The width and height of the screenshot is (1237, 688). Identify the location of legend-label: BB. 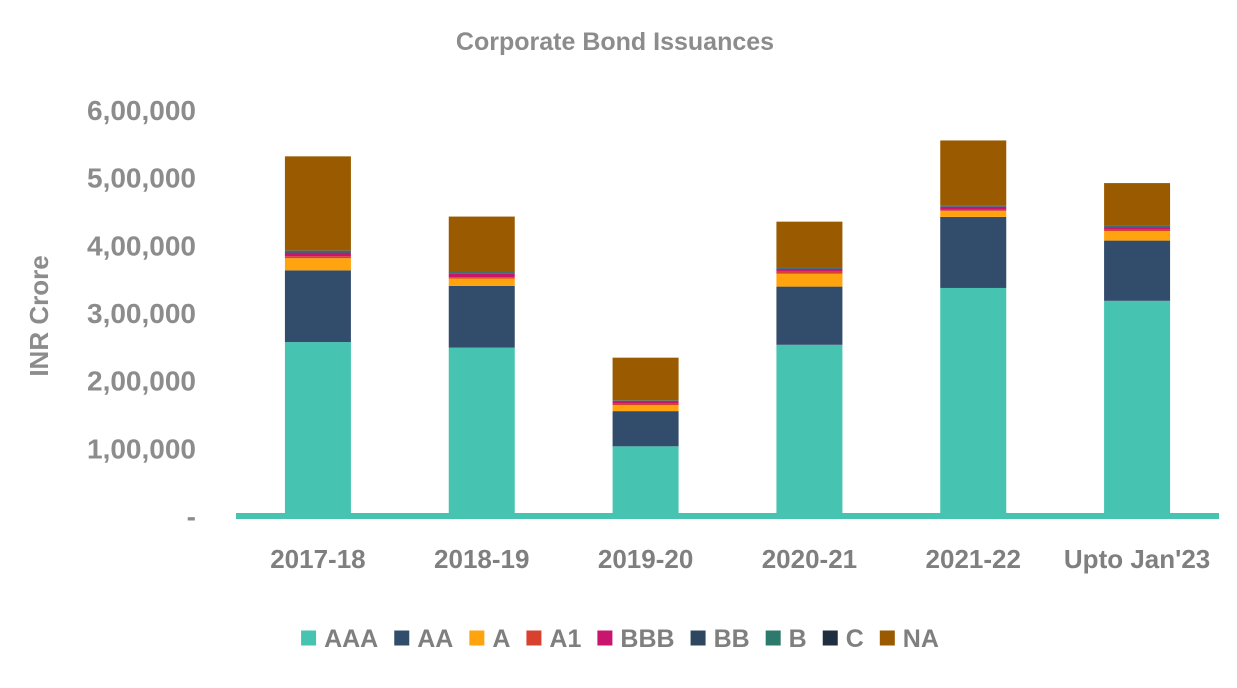
(732, 639).